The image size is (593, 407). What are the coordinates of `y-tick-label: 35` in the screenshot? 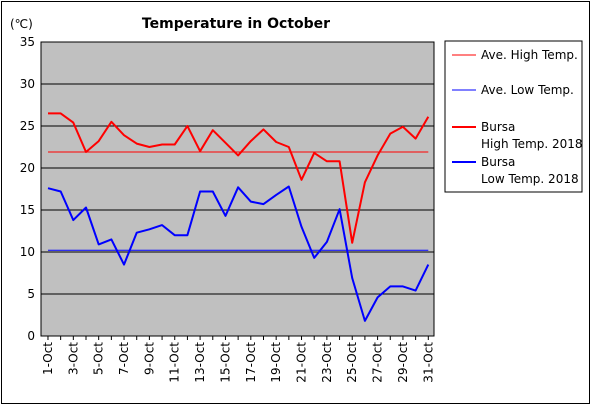 It's located at (27, 42).